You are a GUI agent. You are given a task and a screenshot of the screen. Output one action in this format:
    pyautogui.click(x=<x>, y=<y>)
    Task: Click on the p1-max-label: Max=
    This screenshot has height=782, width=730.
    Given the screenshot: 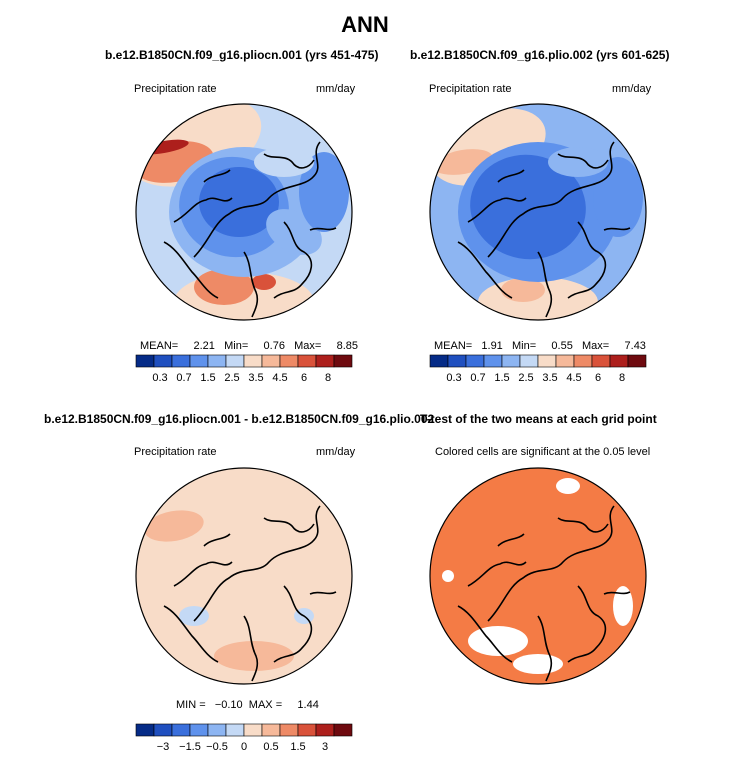 What is the action you would take?
    pyautogui.click(x=308, y=346)
    